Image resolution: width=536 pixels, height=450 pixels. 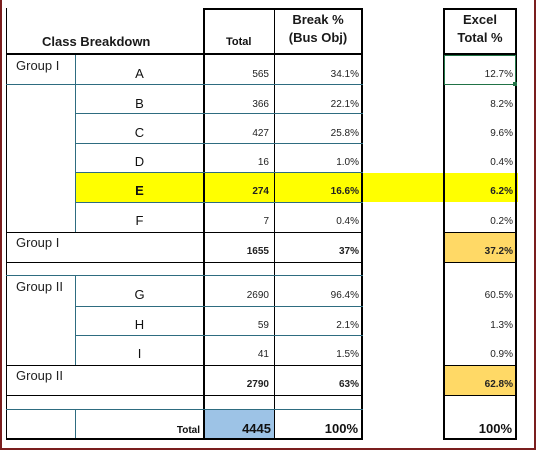 What do you see at coordinates (139, 324) in the screenshot?
I see `class-label: H` at bounding box center [139, 324].